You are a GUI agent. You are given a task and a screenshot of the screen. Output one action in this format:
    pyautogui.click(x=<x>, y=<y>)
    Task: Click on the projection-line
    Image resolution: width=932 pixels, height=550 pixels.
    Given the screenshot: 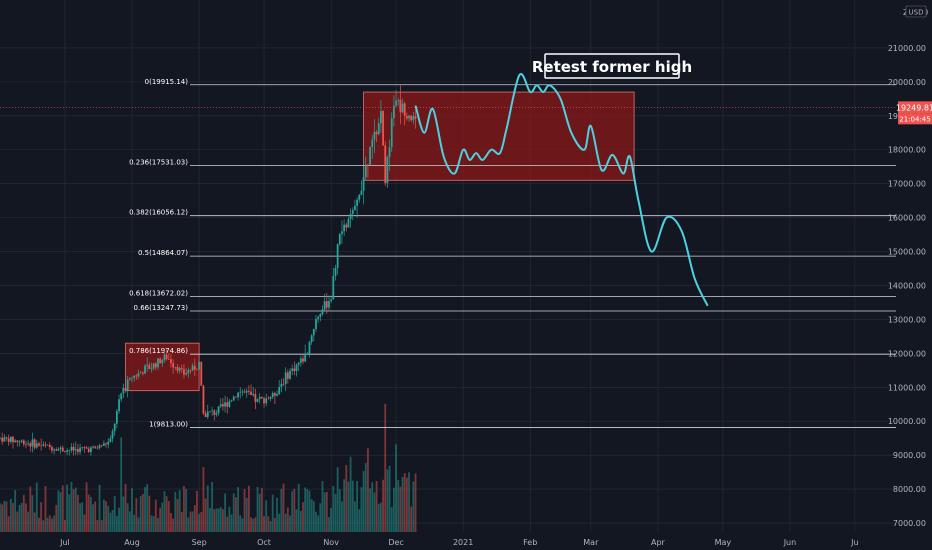 What is the action you would take?
    pyautogui.click(x=561, y=189)
    